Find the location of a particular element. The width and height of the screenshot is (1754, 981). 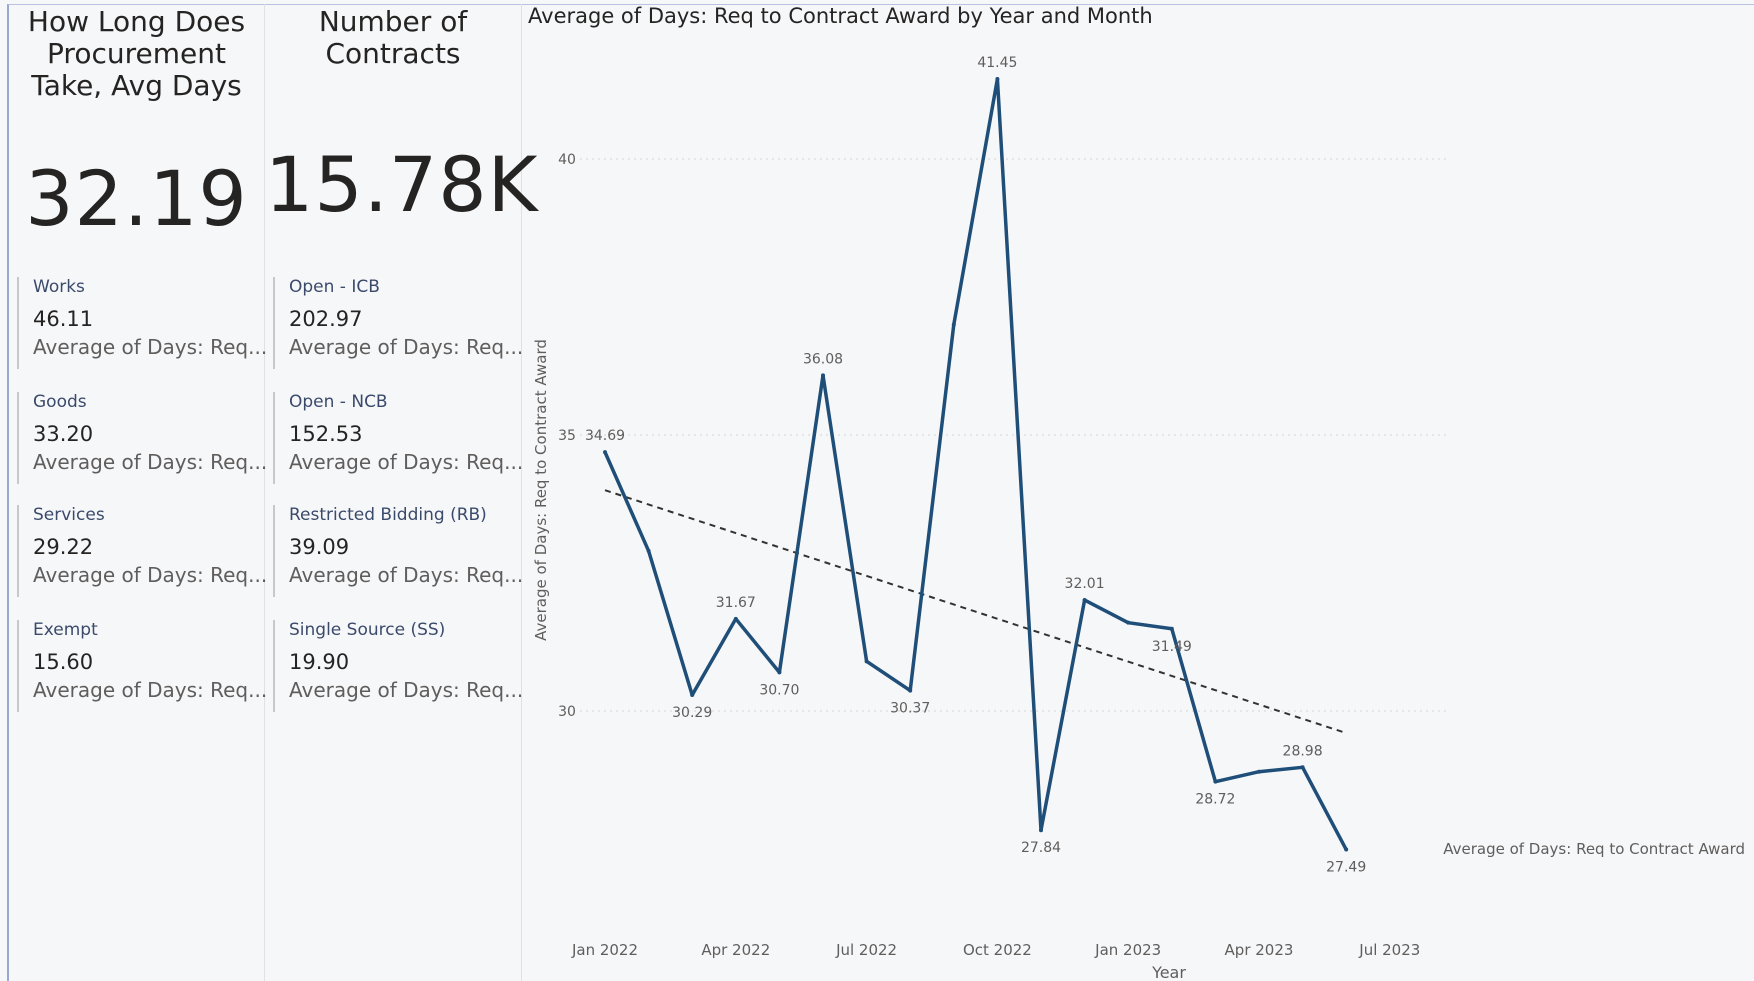

contracts-count-value: 15.78K is located at coordinates (402, 184).